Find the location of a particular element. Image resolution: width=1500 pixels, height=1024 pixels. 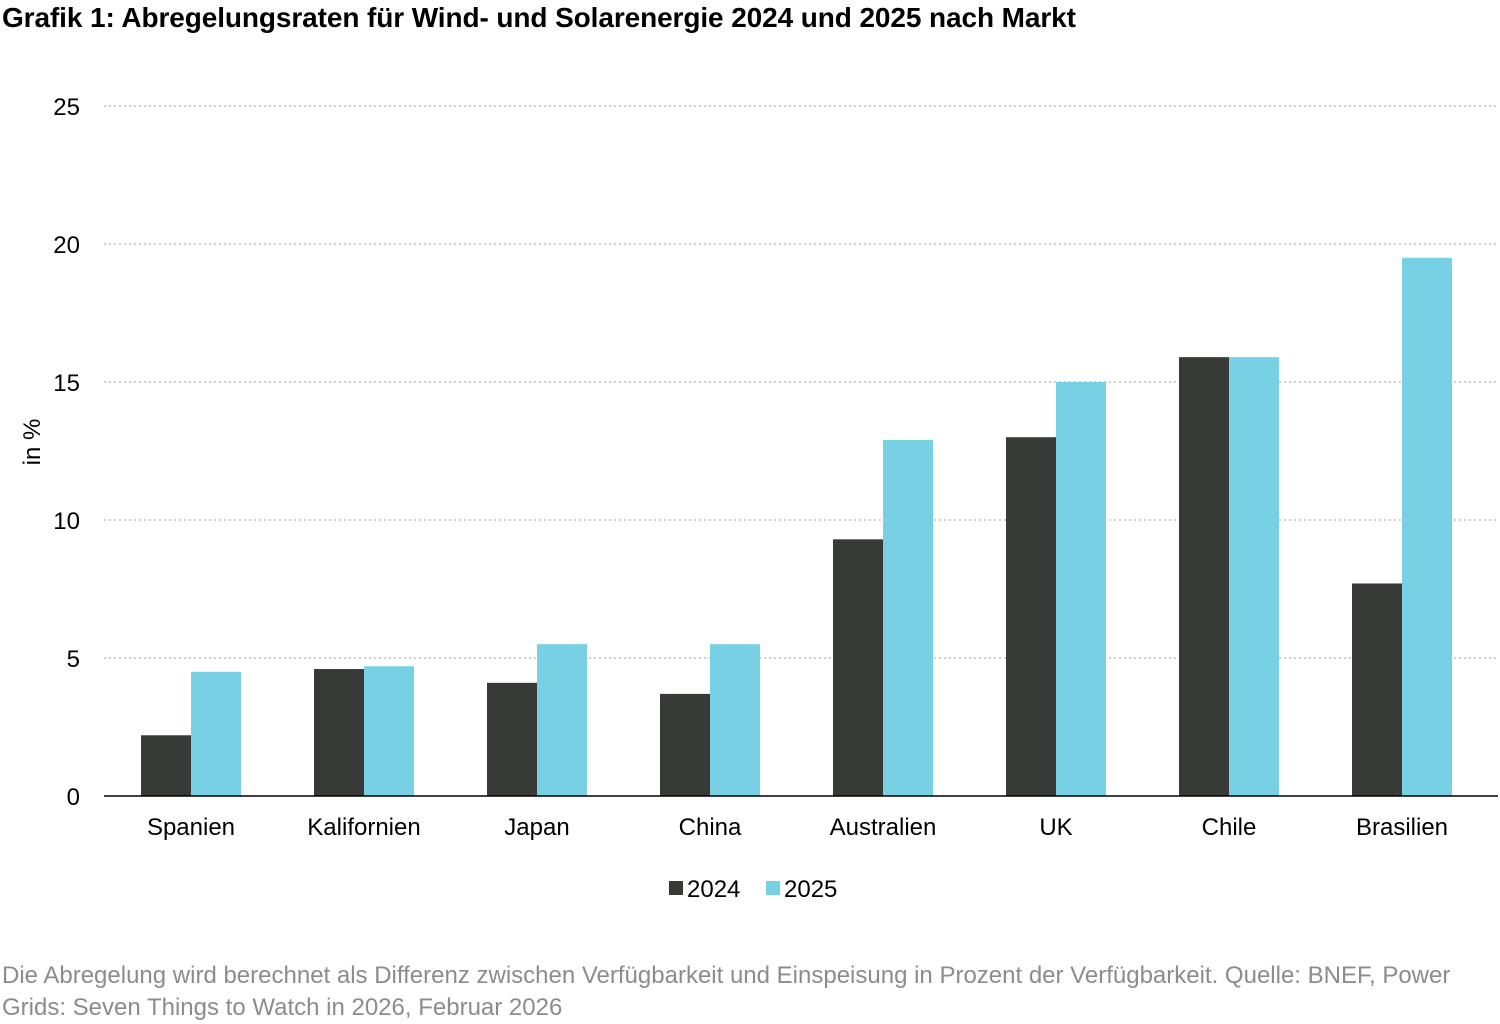

bar-2024-chile is located at coordinates (1204, 576).